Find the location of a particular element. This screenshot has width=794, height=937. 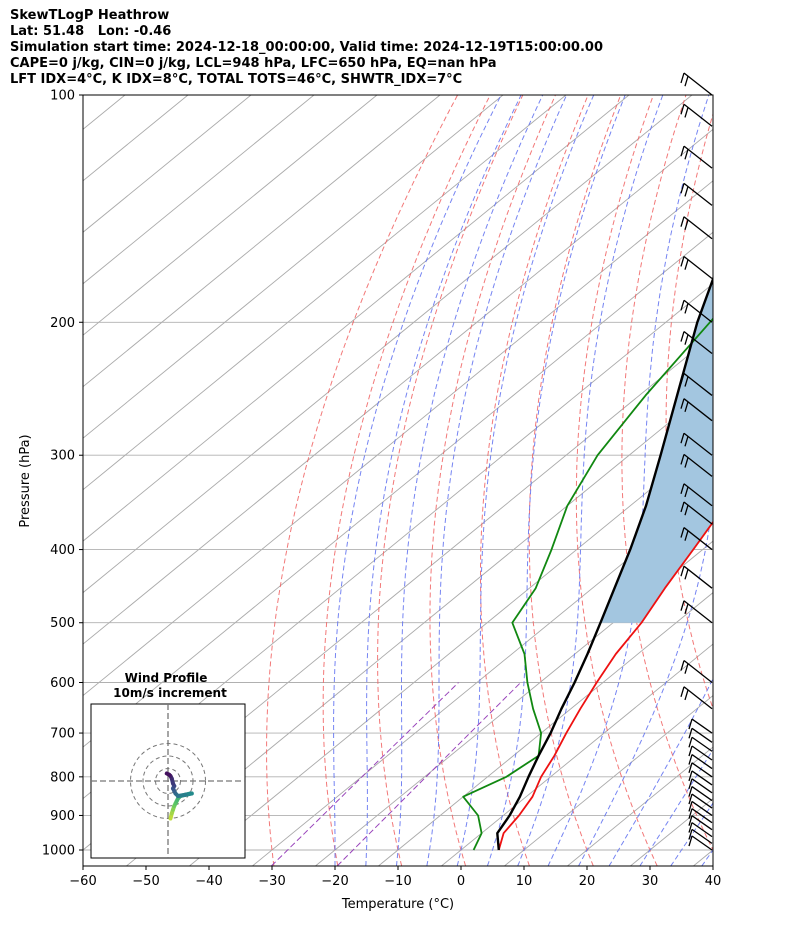

x-tick-label: −60 is located at coordinates (82, 881).